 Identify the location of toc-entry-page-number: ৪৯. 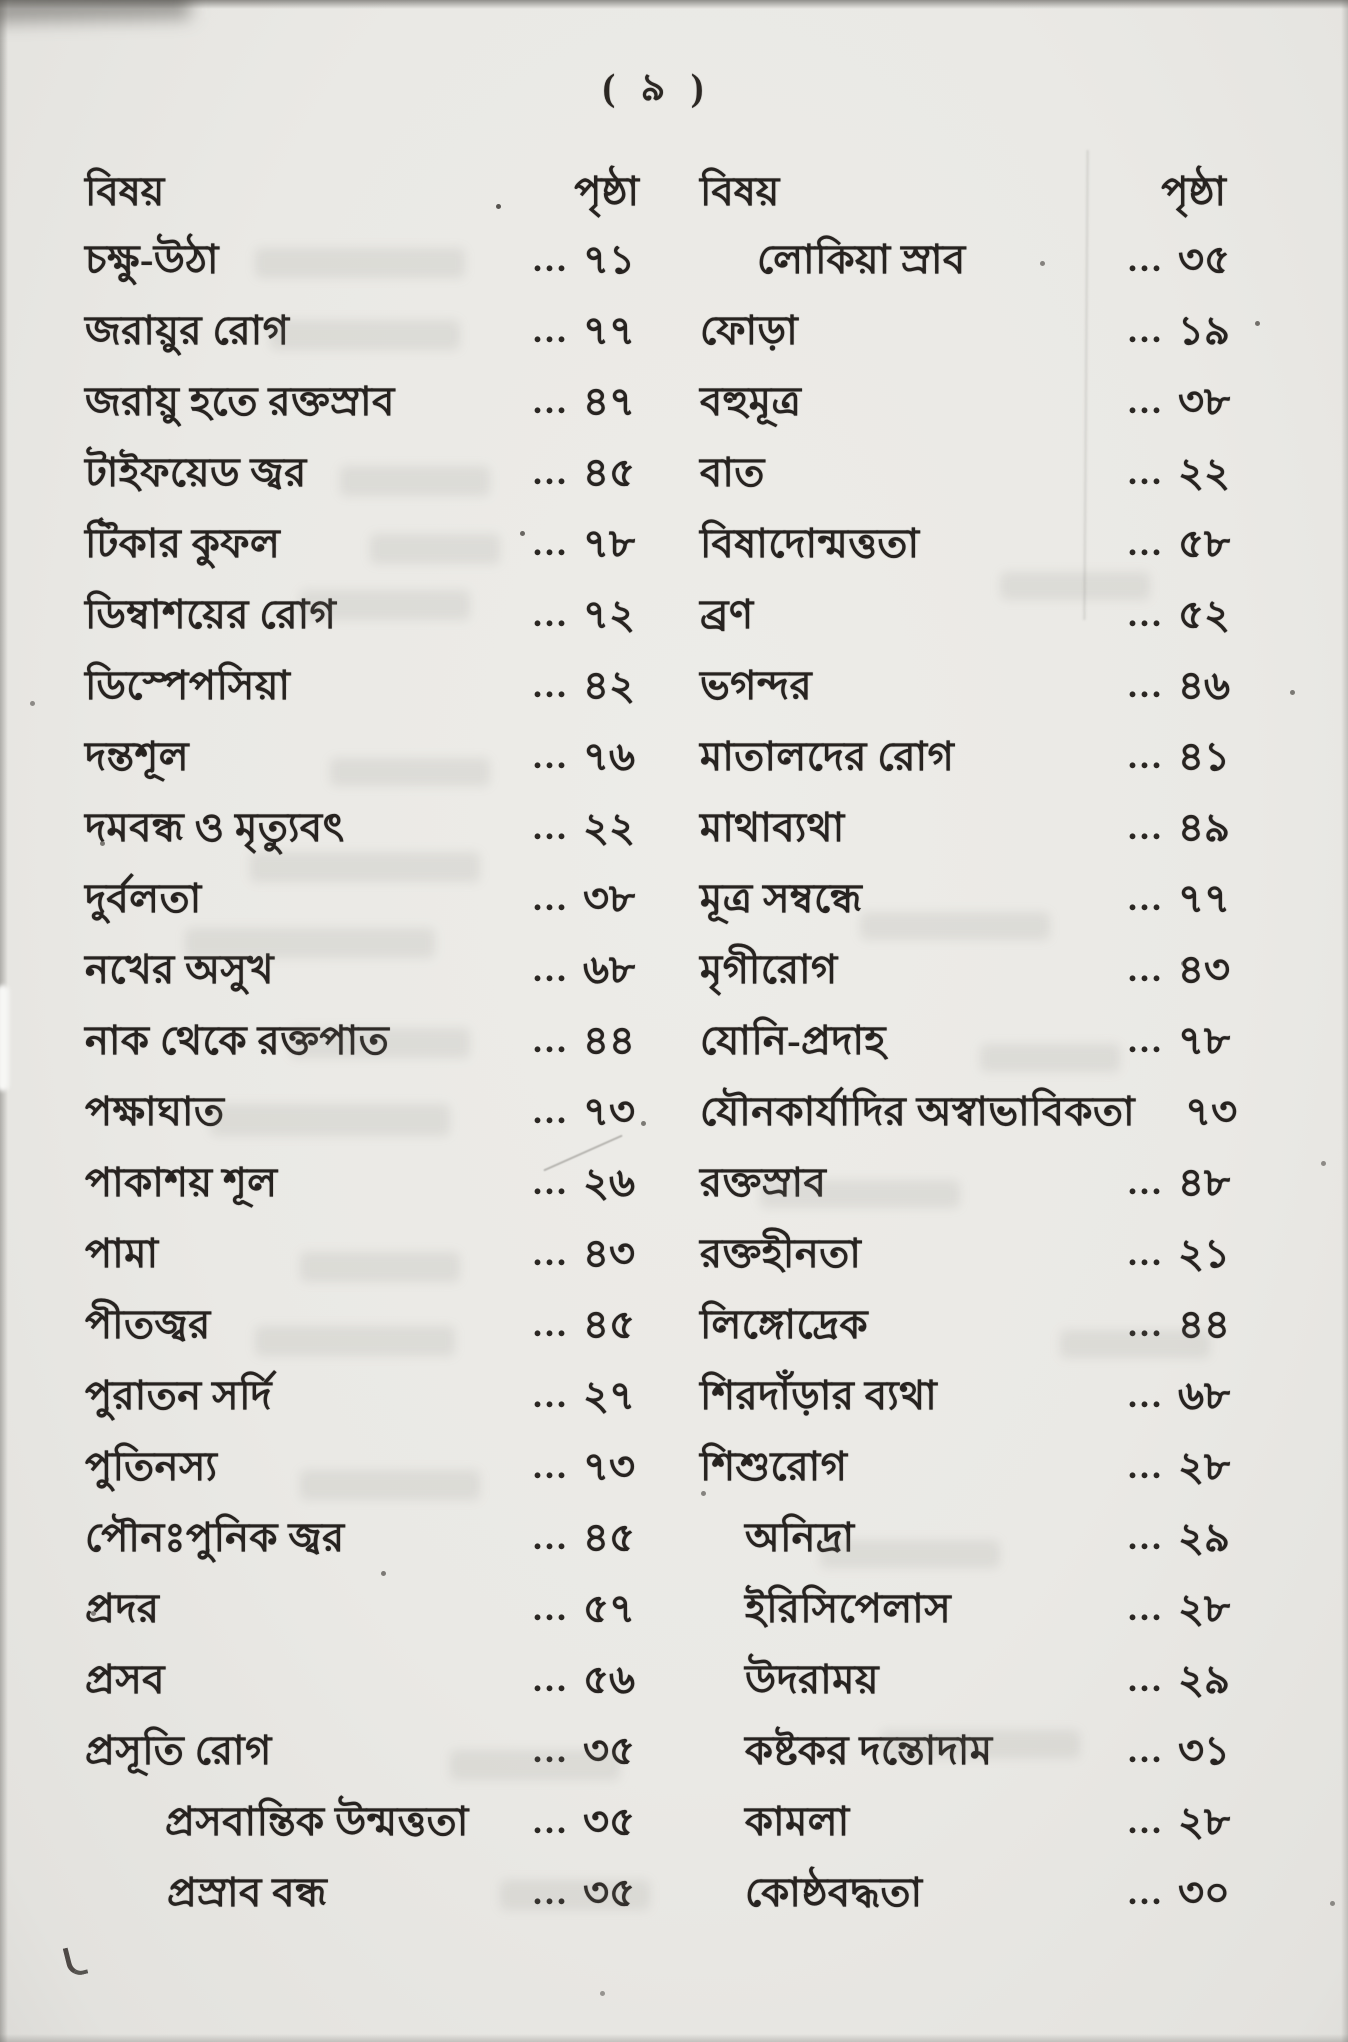
(1204, 827).